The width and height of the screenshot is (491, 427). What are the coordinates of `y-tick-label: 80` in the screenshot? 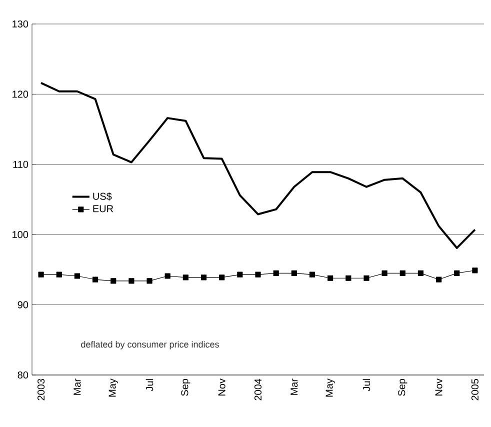 It's located at (23, 375).